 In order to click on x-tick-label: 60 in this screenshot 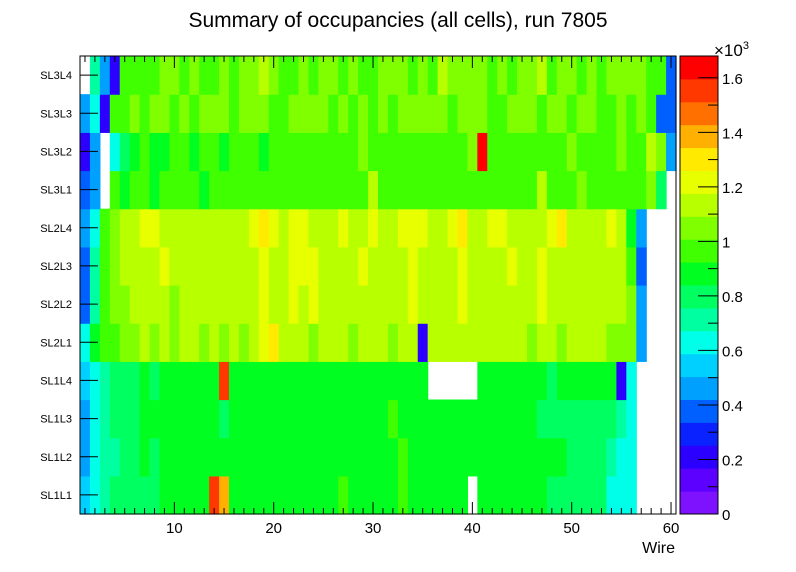, I will do `click(671, 528)`.